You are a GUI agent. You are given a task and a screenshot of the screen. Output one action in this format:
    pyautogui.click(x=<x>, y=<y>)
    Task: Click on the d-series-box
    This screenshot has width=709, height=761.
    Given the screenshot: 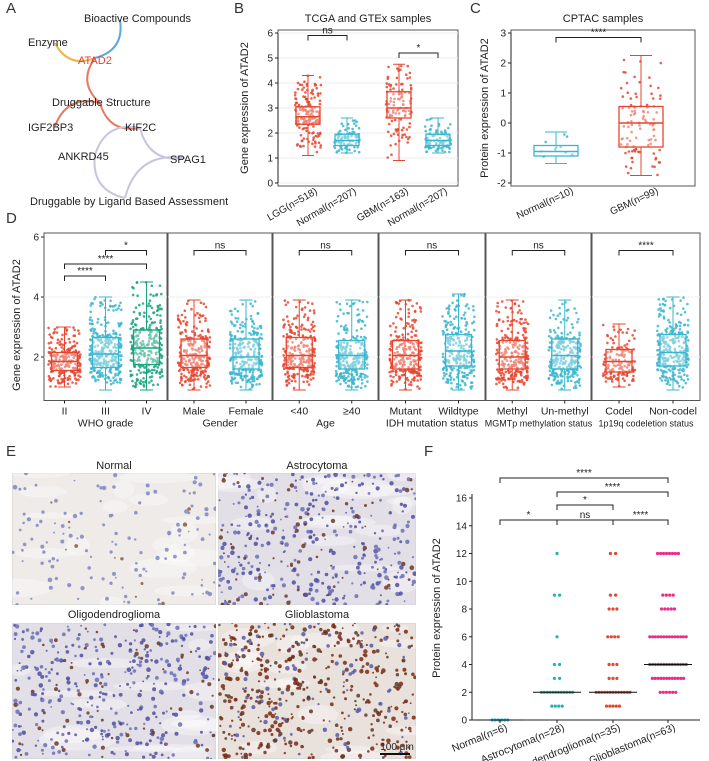 What is the action you would take?
    pyautogui.click(x=565, y=354)
    